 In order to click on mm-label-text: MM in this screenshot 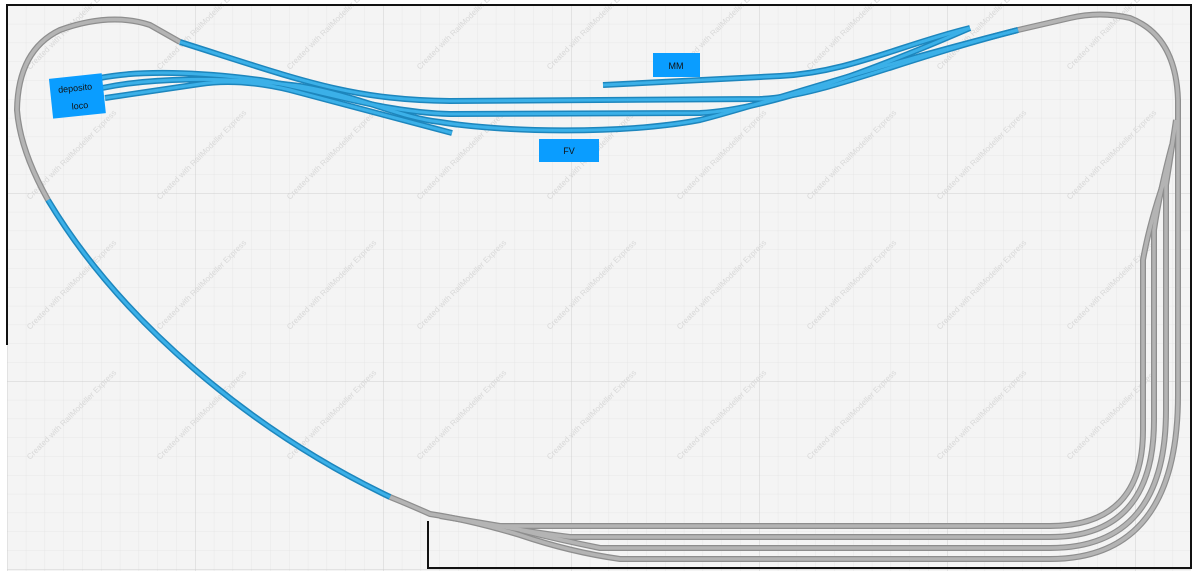, I will do `click(676, 66)`.